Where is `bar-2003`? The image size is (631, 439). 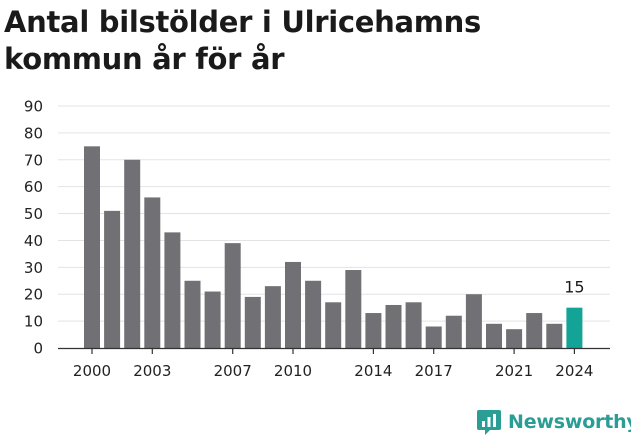 bar-2003 is located at coordinates (152, 272).